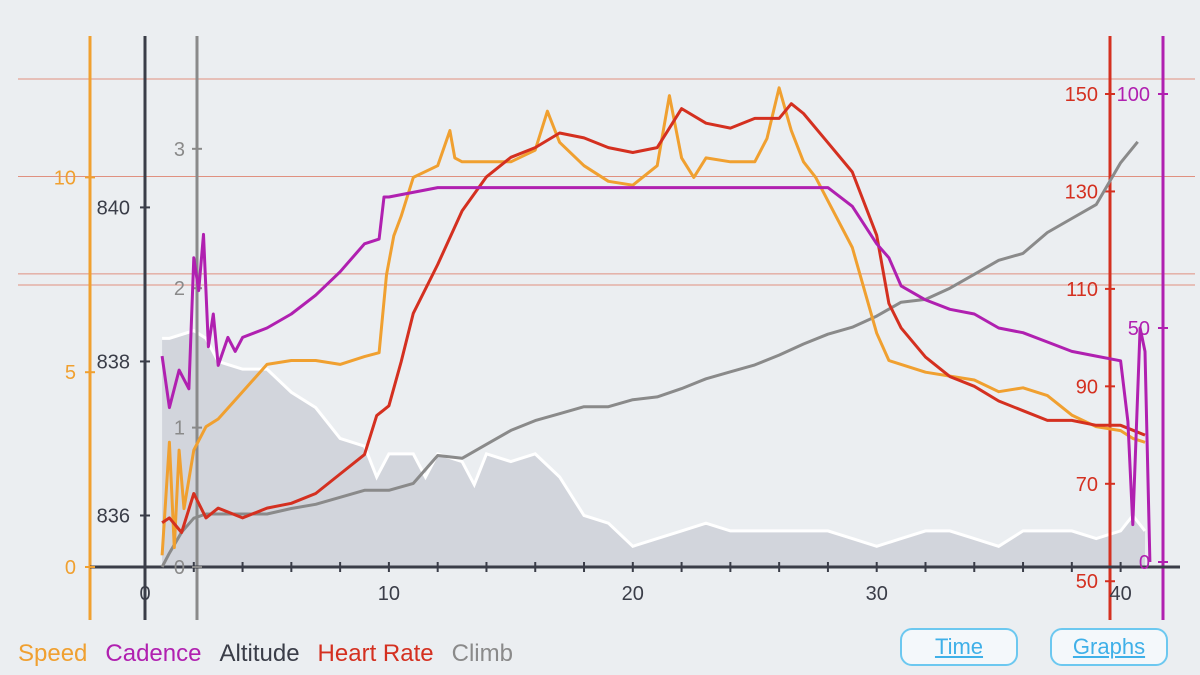 This screenshot has height=675, width=1200. I want to click on altitude-tick-label: 836, so click(113, 516).